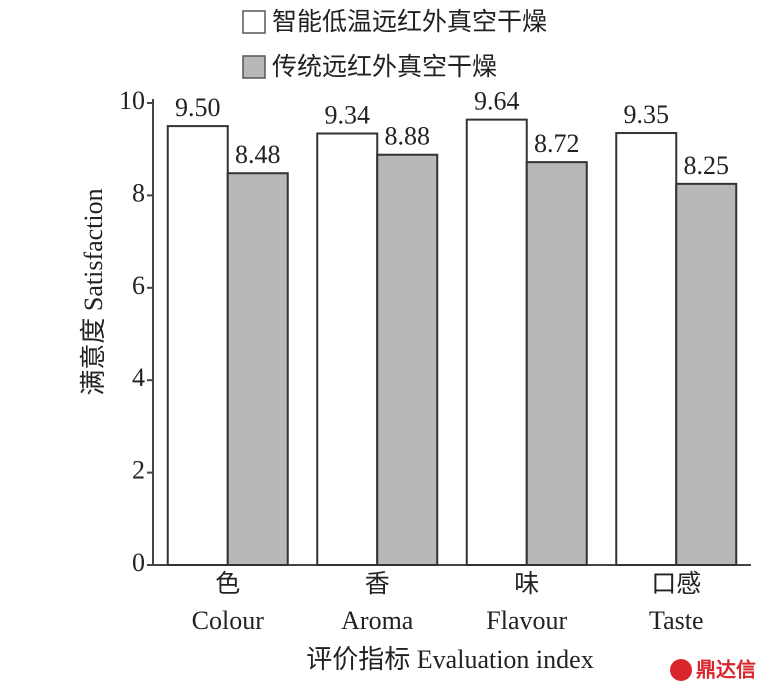 This screenshot has height=694, width=776. I want to click on y-tick-label: 0, so click(138, 562).